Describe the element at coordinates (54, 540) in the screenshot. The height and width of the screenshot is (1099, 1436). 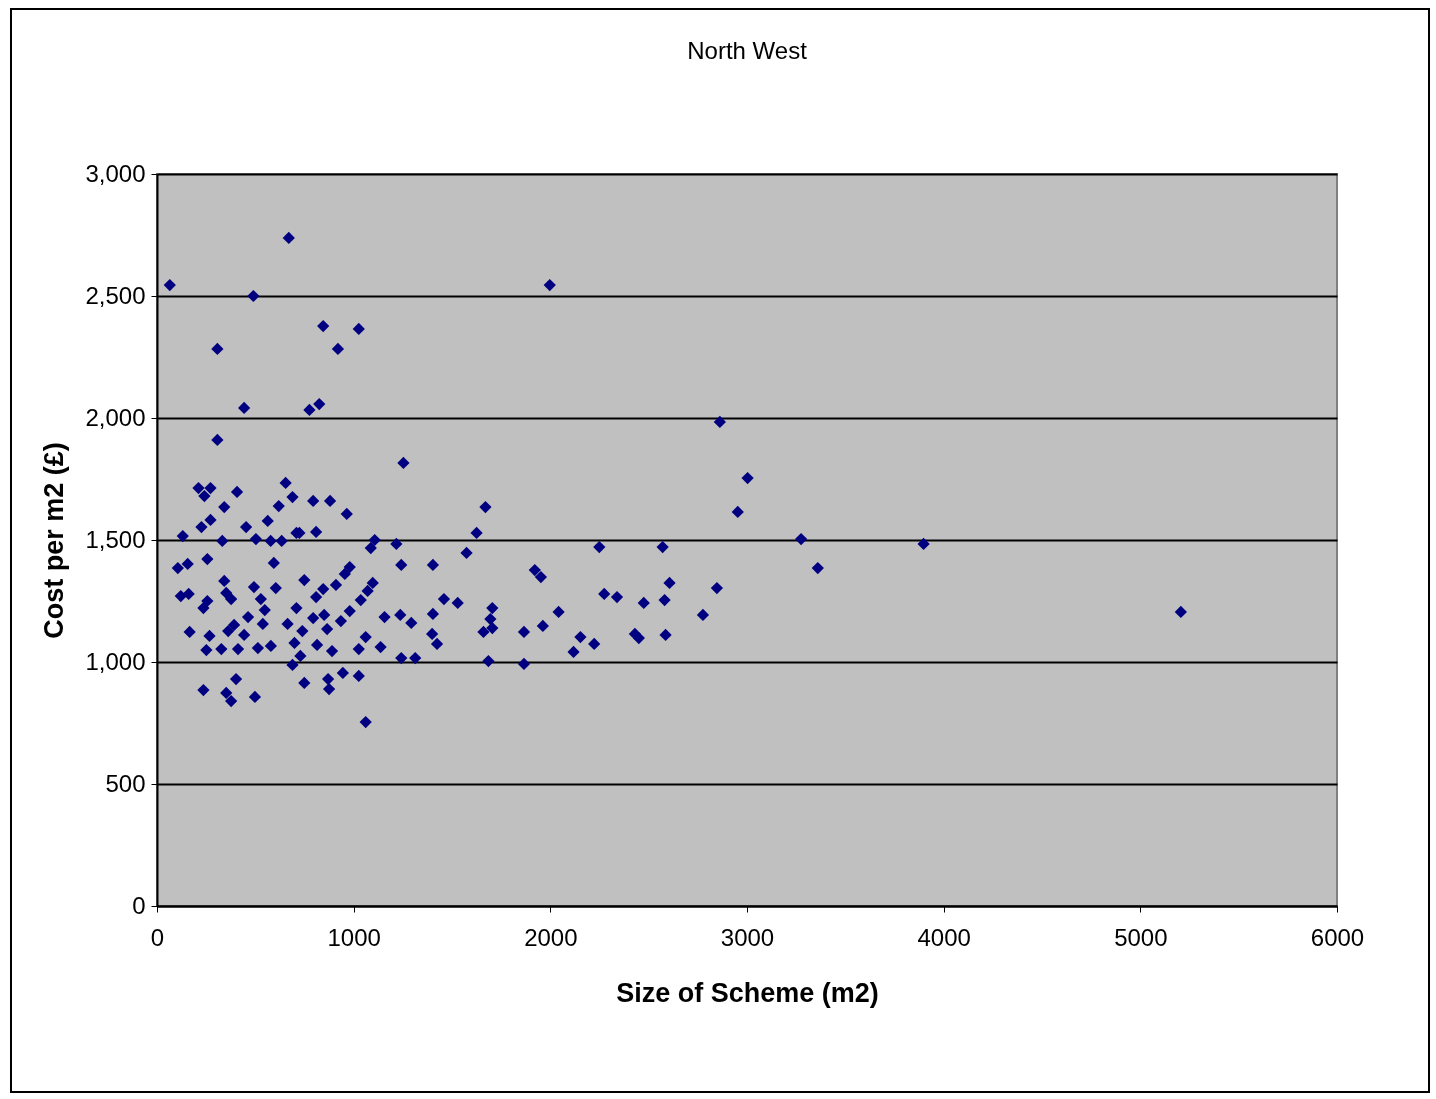
I see `y-axis-title: Cost per m2 (£)` at that location.